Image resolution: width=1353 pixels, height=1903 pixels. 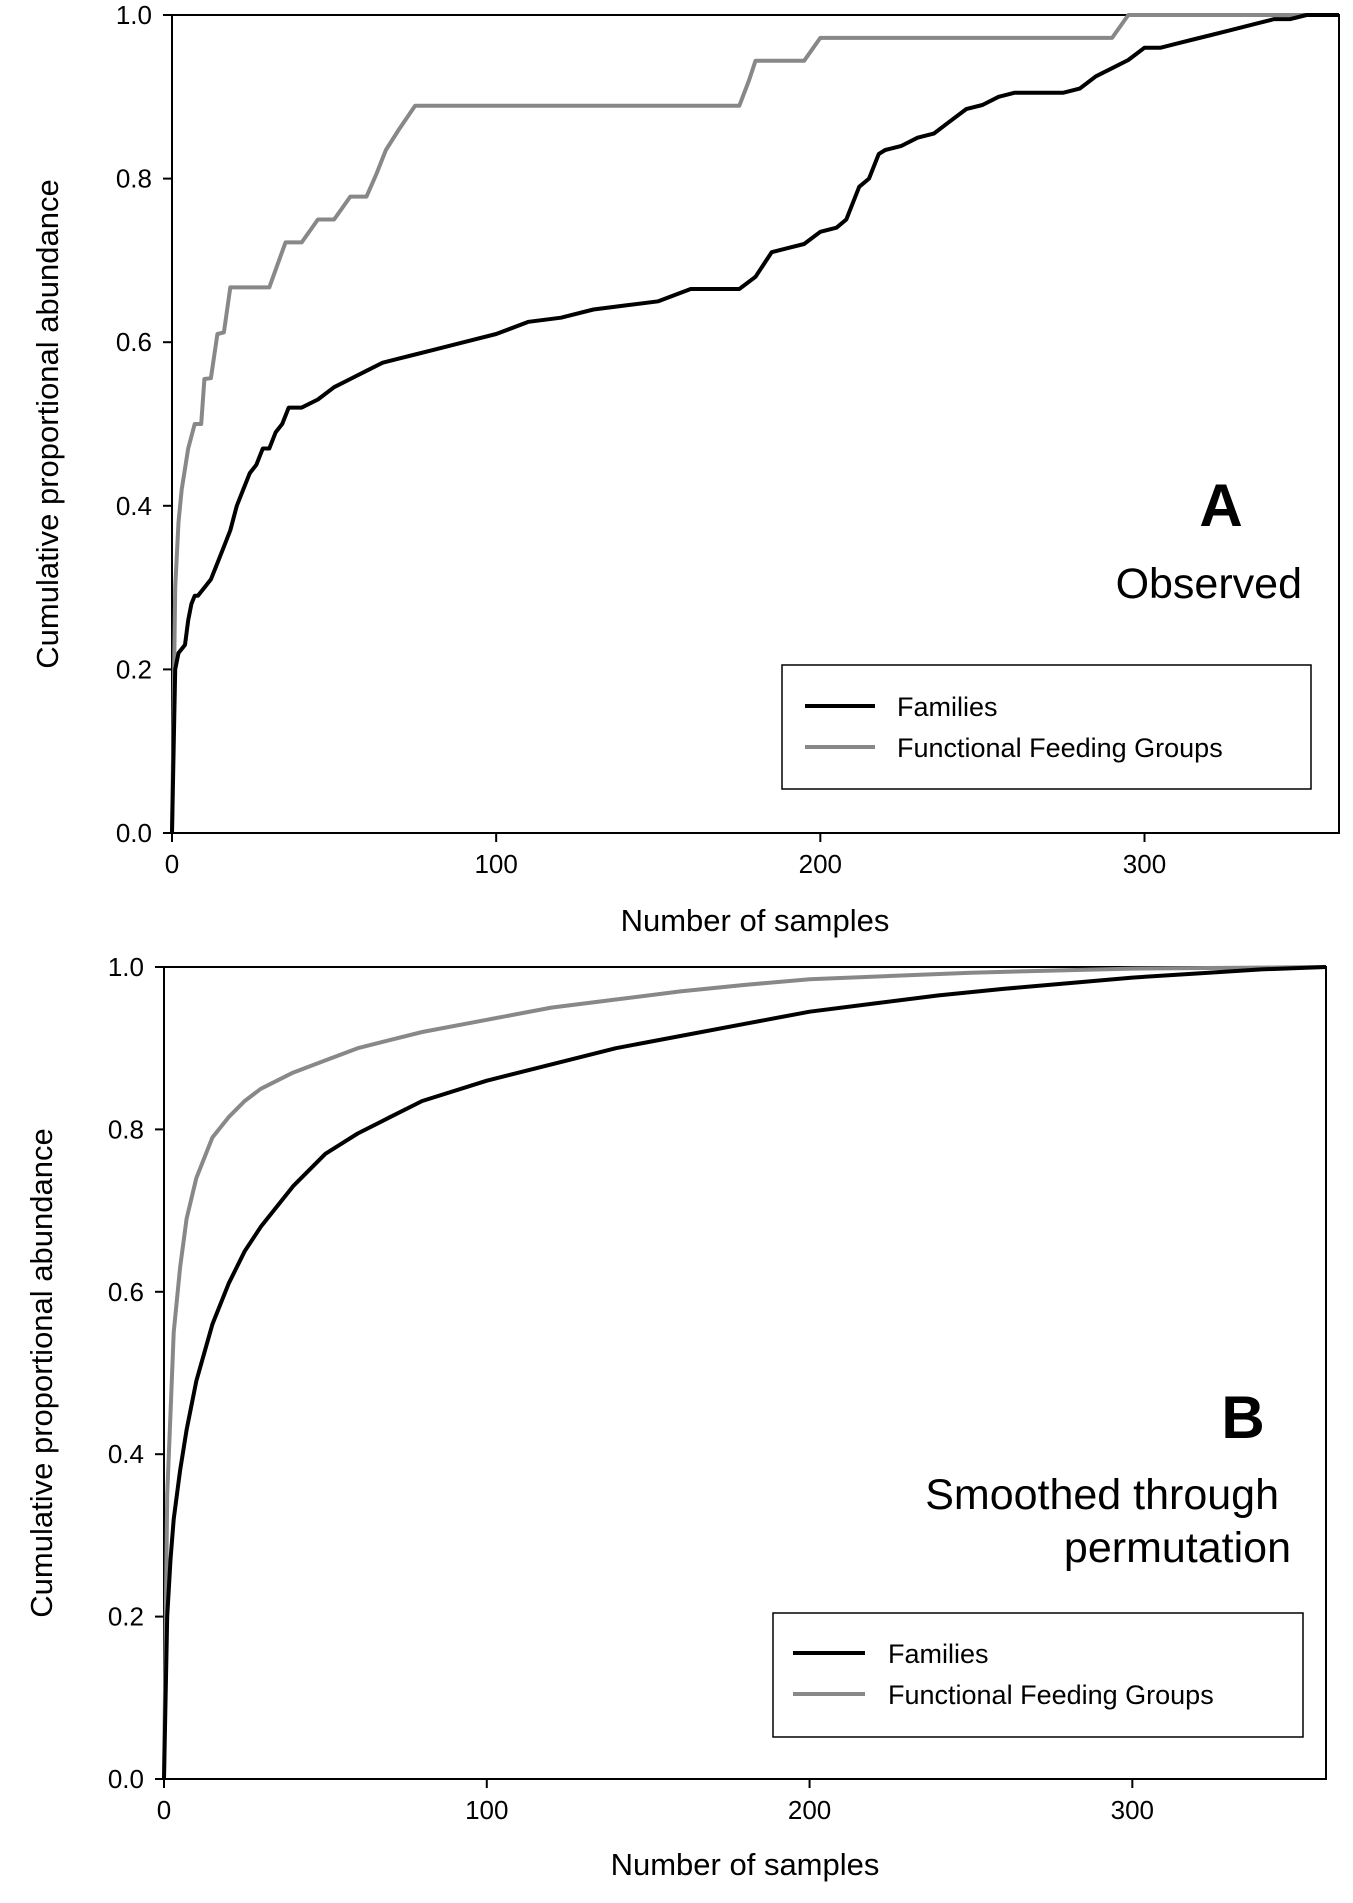 What do you see at coordinates (1102, 1495) in the screenshot?
I see `panel-caption-line: Smoothed through` at bounding box center [1102, 1495].